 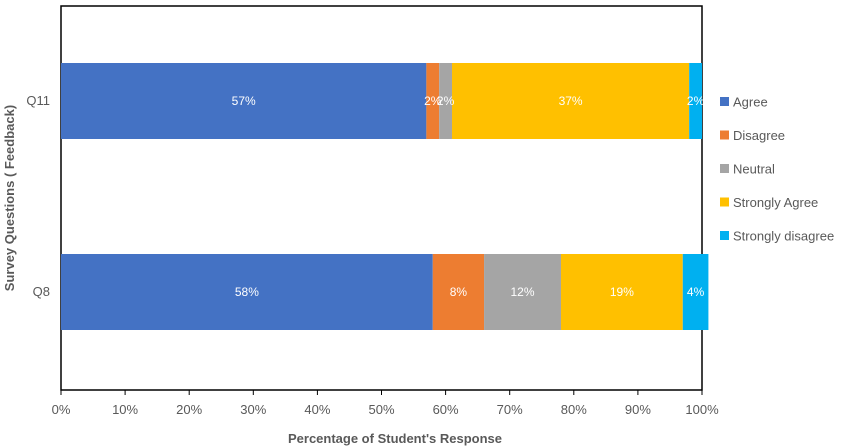 I want to click on x-axis-title: Percentage of Student's Response, so click(x=395, y=438).